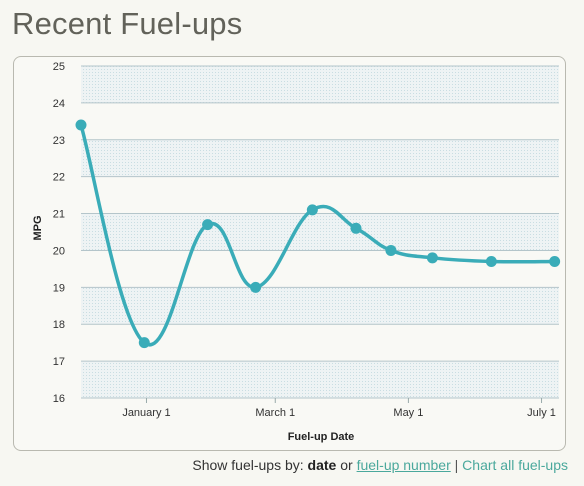  Describe the element at coordinates (59, 251) in the screenshot. I see `y-tick-label: 20` at that location.